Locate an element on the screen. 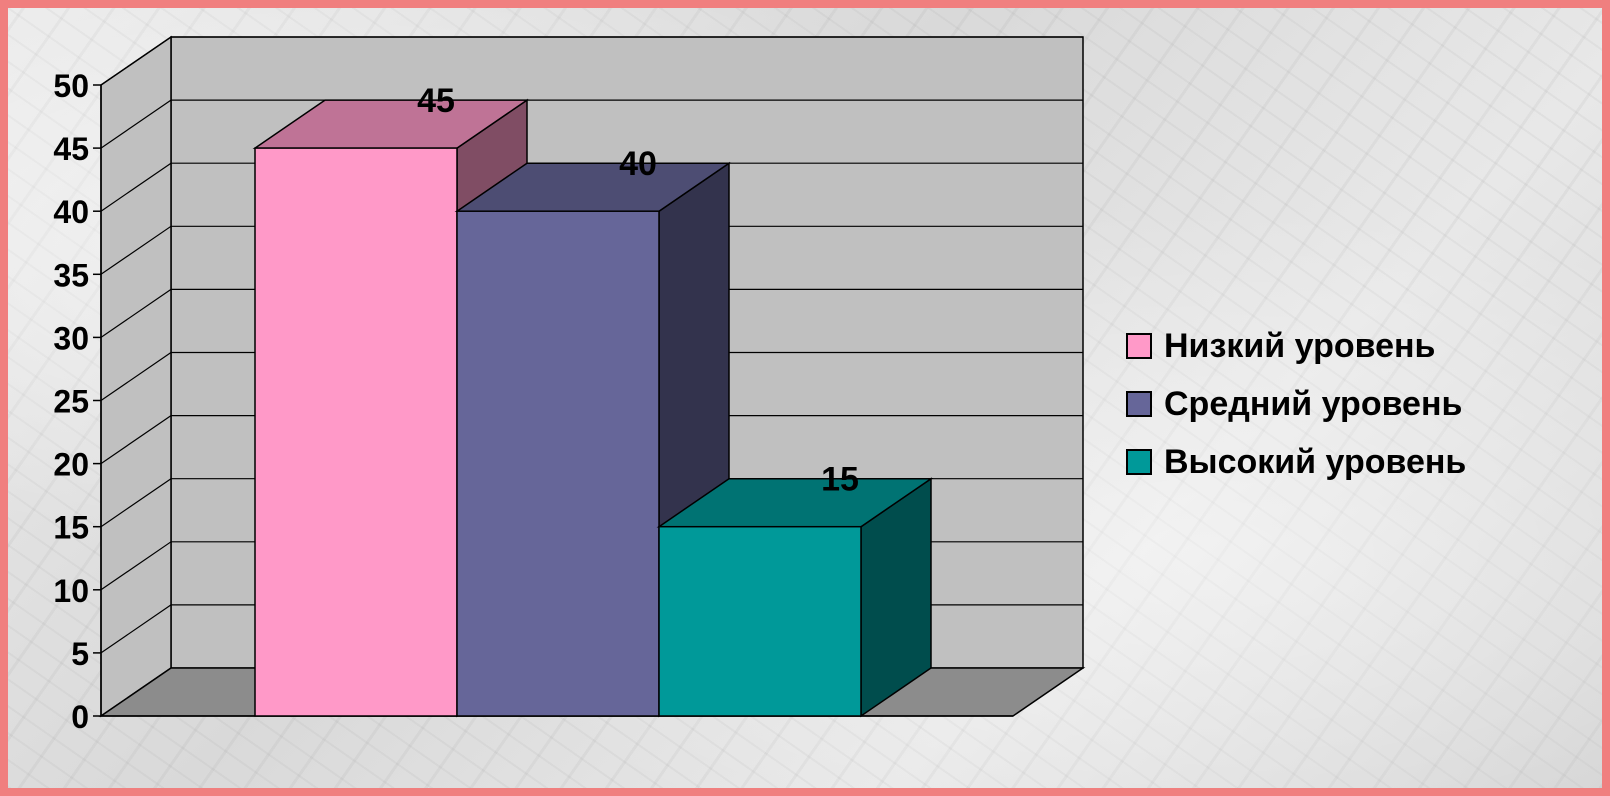 The image size is (1610, 796). y-tick-label: 40 is located at coordinates (71, 212).